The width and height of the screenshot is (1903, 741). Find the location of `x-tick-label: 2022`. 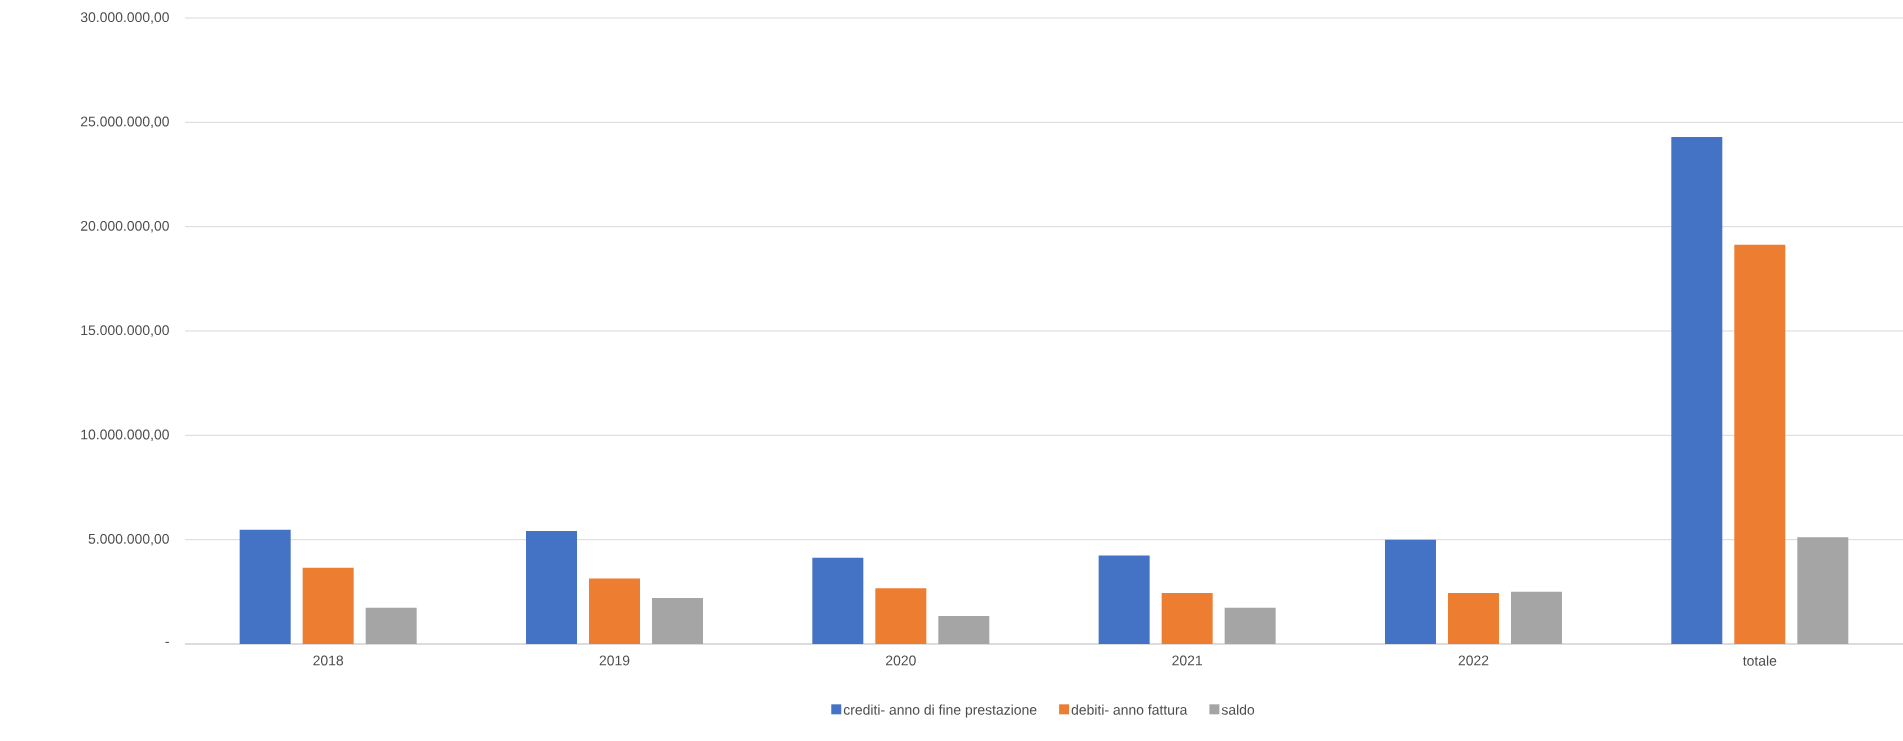

x-tick-label: 2022 is located at coordinates (1473, 660).